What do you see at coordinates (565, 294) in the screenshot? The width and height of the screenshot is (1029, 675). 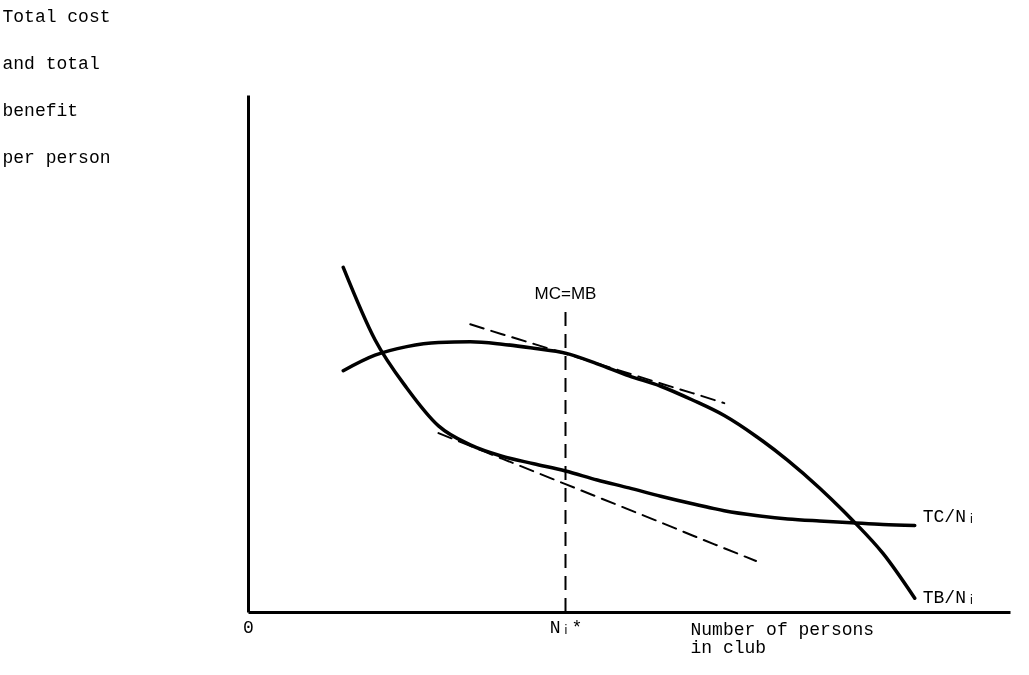 I see `annotation: MC=MB` at bounding box center [565, 294].